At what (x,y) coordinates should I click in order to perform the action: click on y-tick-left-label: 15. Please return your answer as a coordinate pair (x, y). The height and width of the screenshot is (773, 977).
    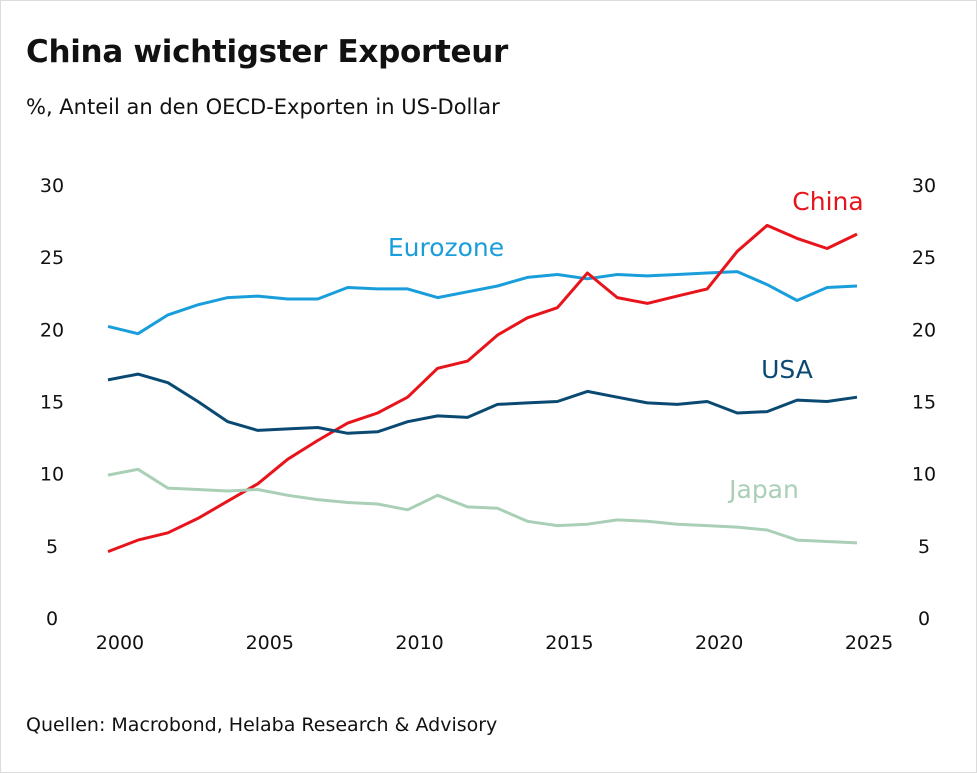
    Looking at the image, I should click on (52, 403).